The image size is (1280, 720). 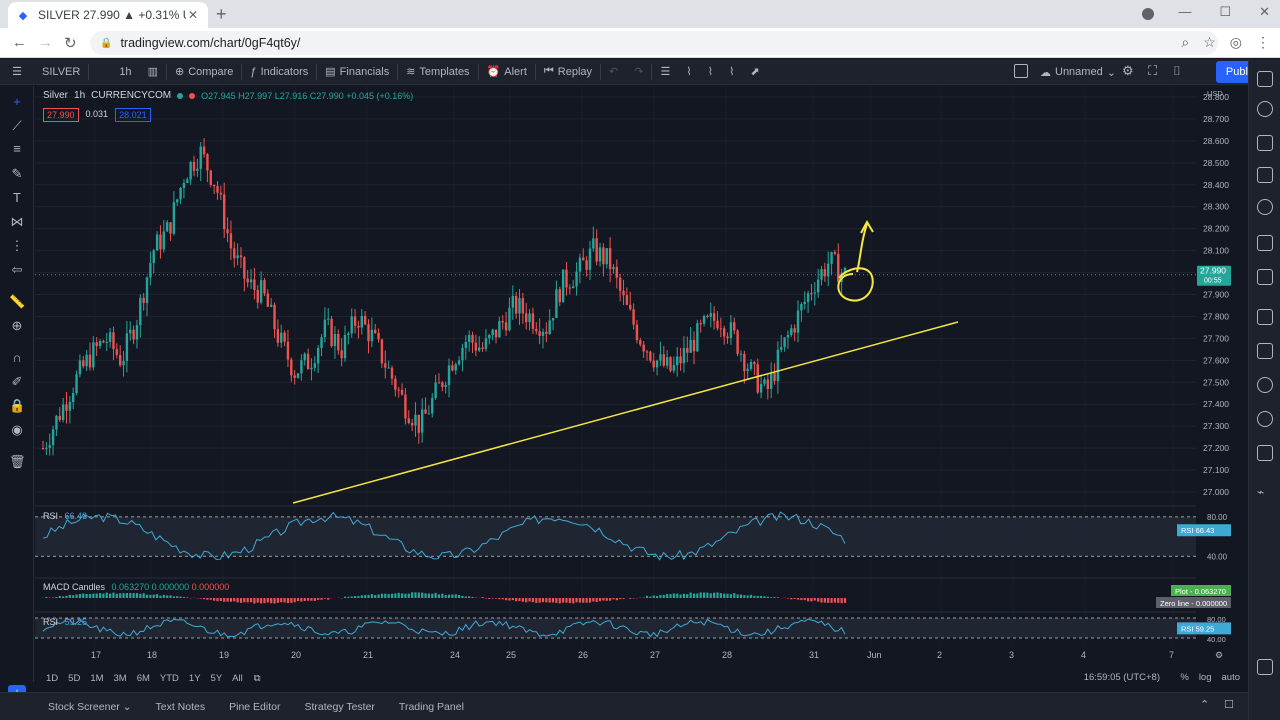 What do you see at coordinates (1121, 677) in the screenshot?
I see `timezone-clock: 16:59:05 (UTC+8)` at bounding box center [1121, 677].